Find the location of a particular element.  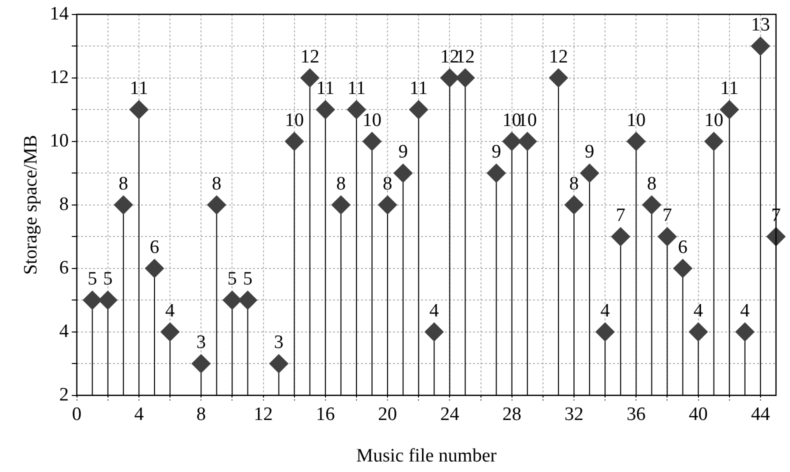

y-tick-label: 2 is located at coordinates (64, 395).